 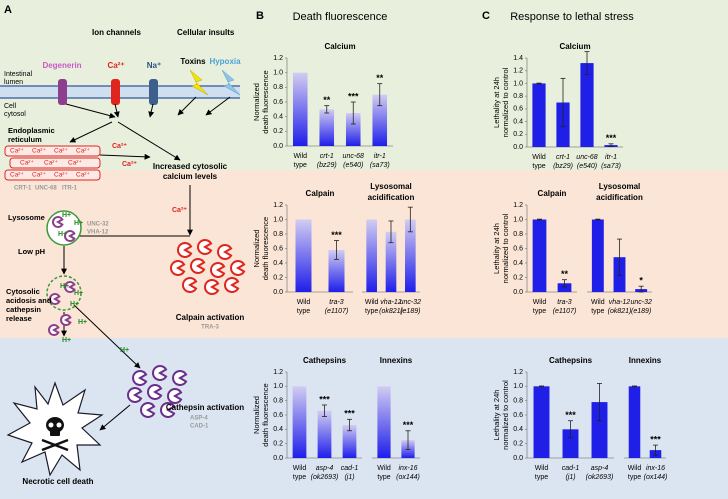 I want to click on x-tick-label: asp-4, so click(x=600, y=468).